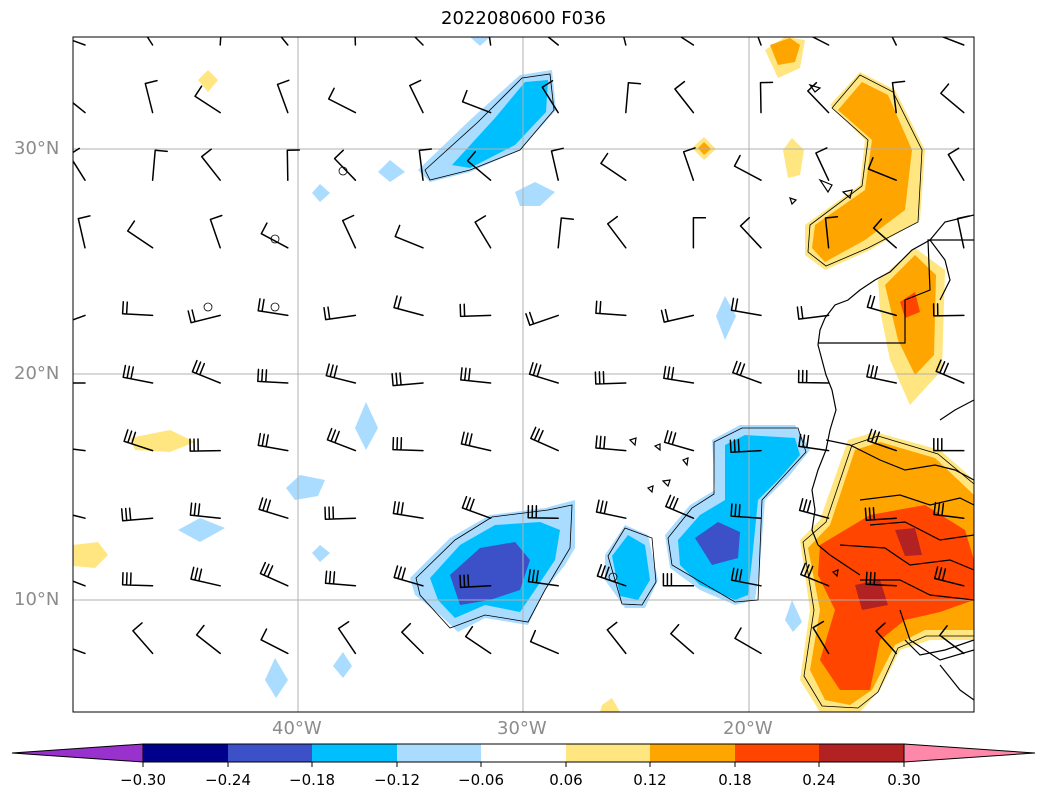 This screenshot has width=1047, height=803. I want to click on lat-label-10n: 10°N, so click(37, 599).